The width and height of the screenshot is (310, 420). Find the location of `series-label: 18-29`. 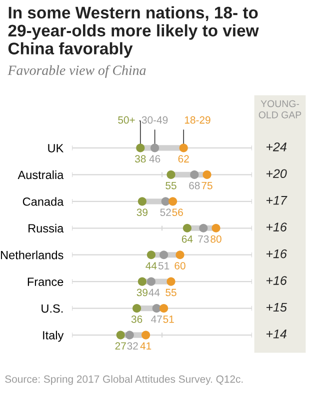

series-label: 18-29 is located at coordinates (197, 120).